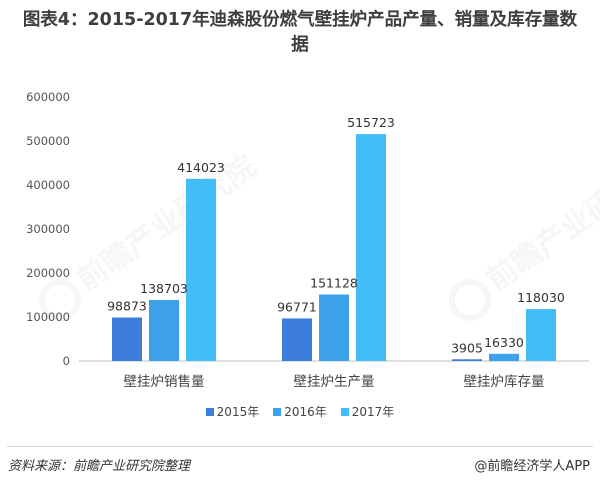 This screenshot has width=600, height=488. Describe the element at coordinates (300, 446) in the screenshot. I see `footer-divider` at that location.